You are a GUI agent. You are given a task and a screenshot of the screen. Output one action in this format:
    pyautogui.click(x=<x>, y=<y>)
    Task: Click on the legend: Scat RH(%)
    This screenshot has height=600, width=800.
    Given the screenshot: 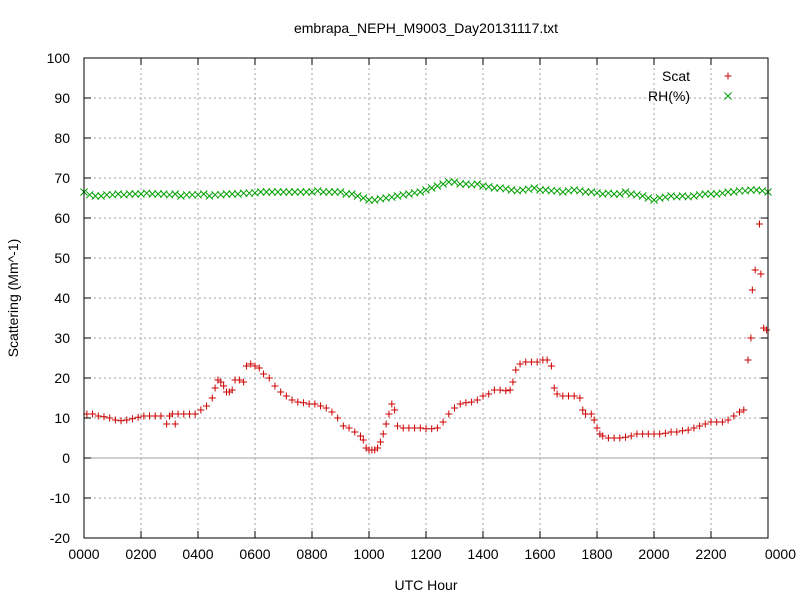 What is the action you would take?
    pyautogui.click(x=690, y=86)
    